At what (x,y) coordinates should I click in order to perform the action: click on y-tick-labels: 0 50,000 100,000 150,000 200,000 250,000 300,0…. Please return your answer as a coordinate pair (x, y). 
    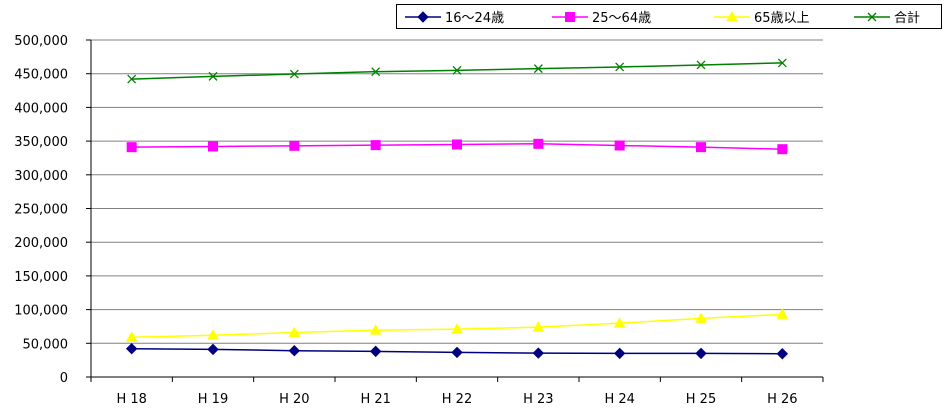
    Looking at the image, I should click on (41, 210).